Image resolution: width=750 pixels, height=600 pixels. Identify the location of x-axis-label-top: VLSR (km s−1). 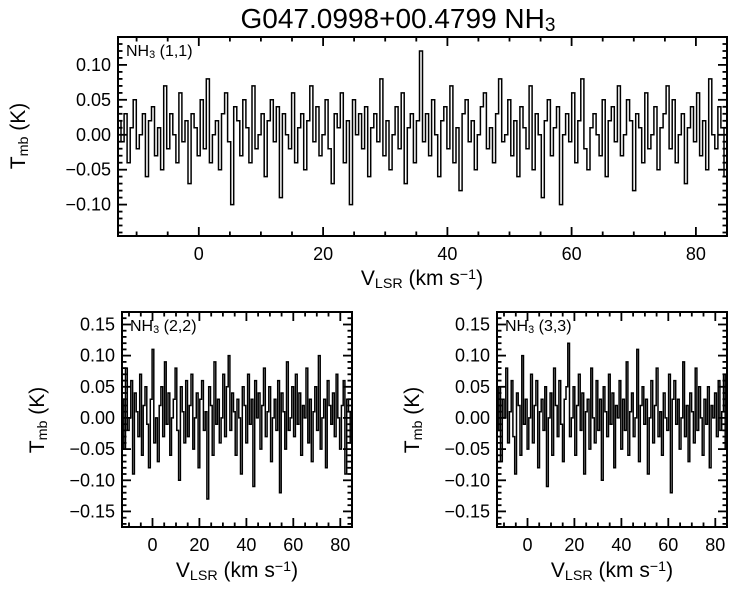
(422, 279).